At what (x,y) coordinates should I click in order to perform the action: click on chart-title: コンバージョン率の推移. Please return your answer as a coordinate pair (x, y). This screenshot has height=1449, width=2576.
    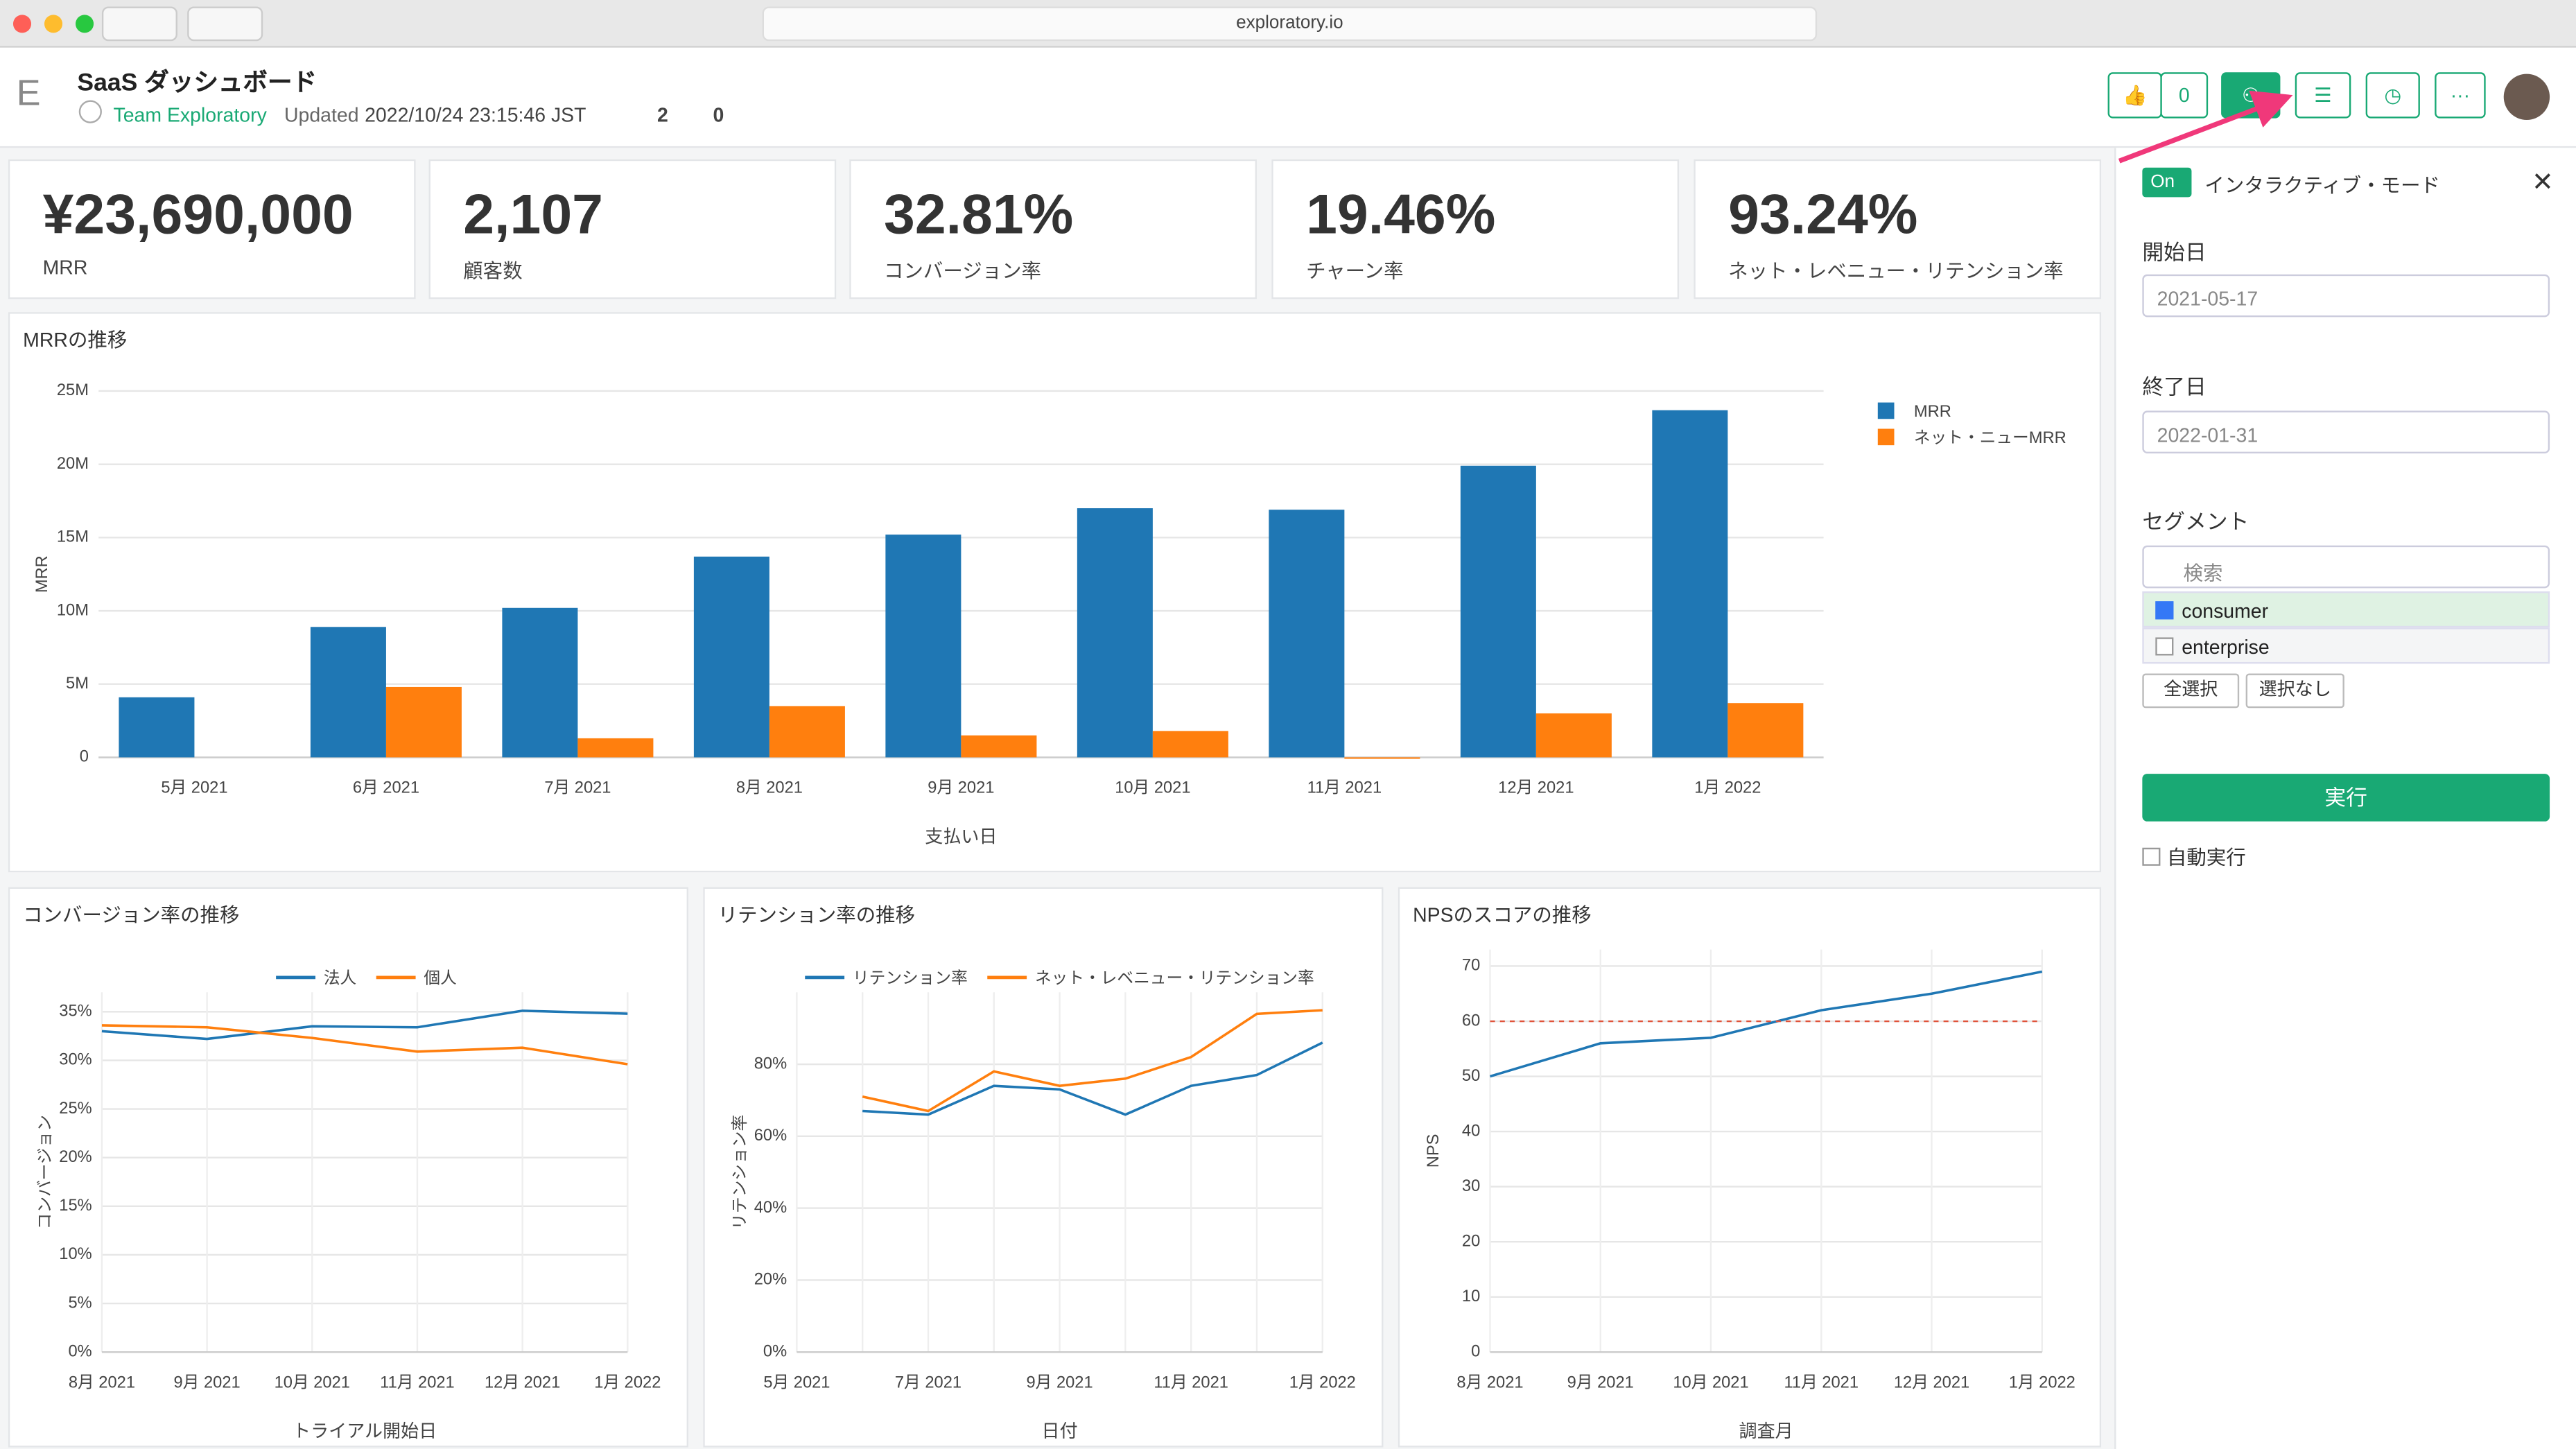
    Looking at the image, I should click on (131, 915).